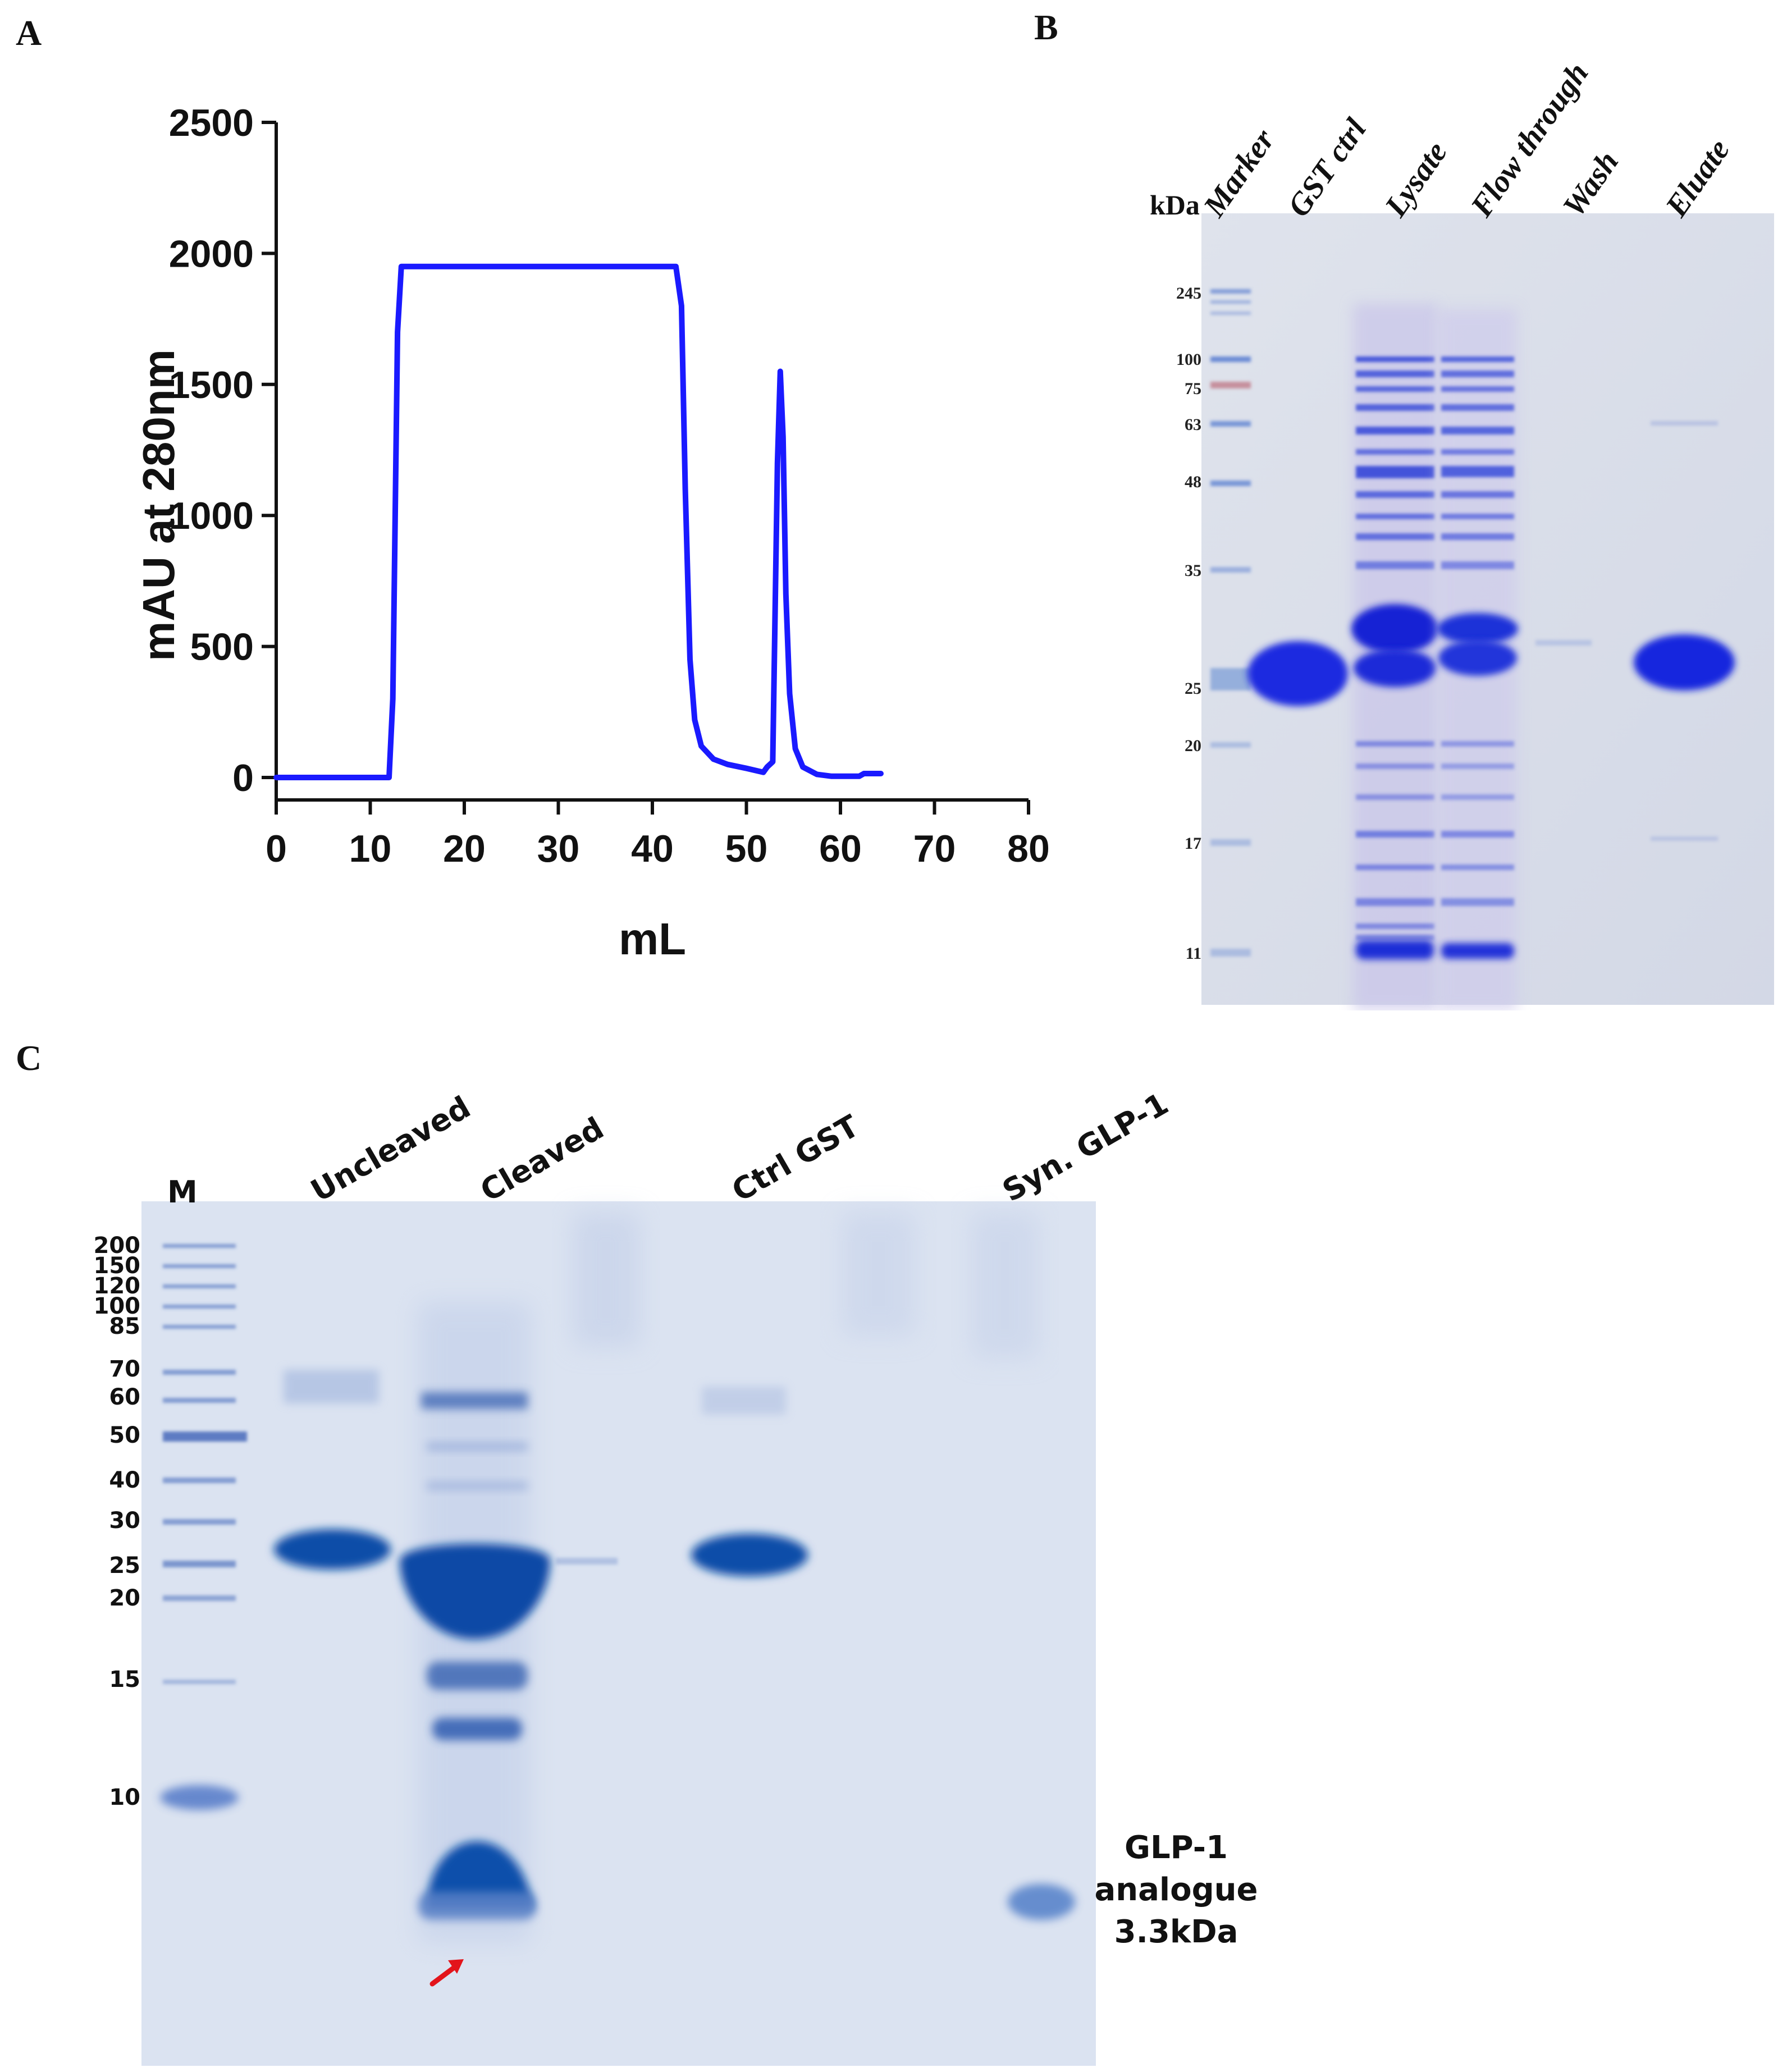  I want to click on y-tick-label: 500, so click(222, 647).